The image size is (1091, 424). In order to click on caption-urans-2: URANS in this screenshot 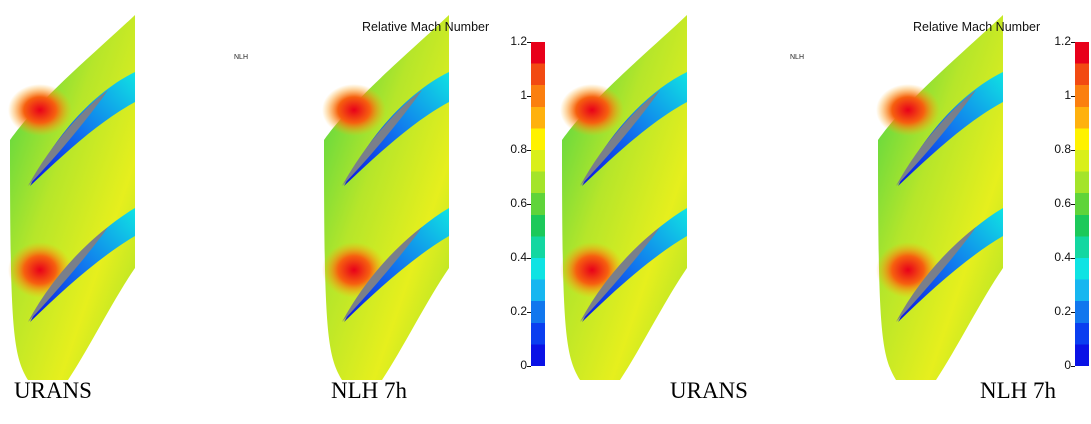, I will do `click(709, 390)`.